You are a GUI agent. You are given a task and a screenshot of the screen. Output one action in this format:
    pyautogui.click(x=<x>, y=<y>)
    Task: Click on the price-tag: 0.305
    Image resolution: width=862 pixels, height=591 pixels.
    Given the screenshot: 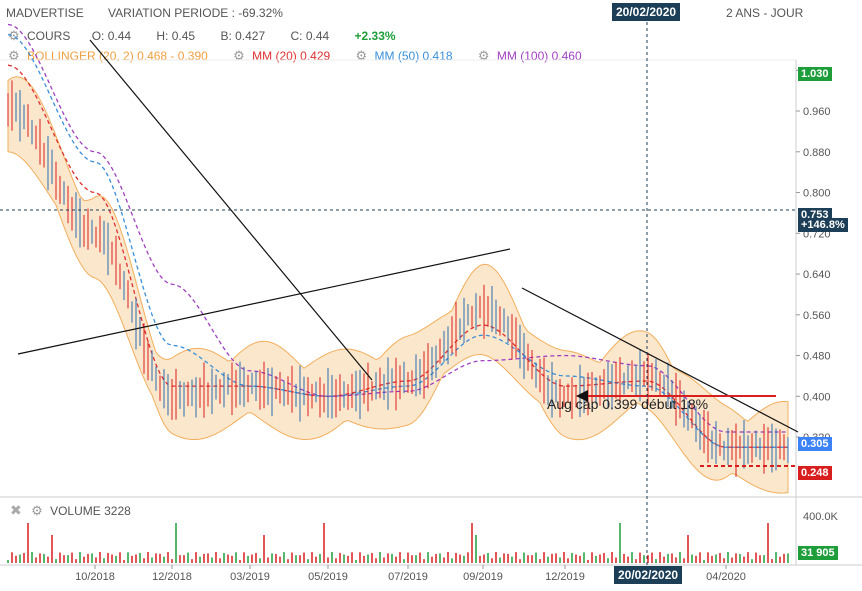 What is the action you would take?
    pyautogui.click(x=815, y=443)
    